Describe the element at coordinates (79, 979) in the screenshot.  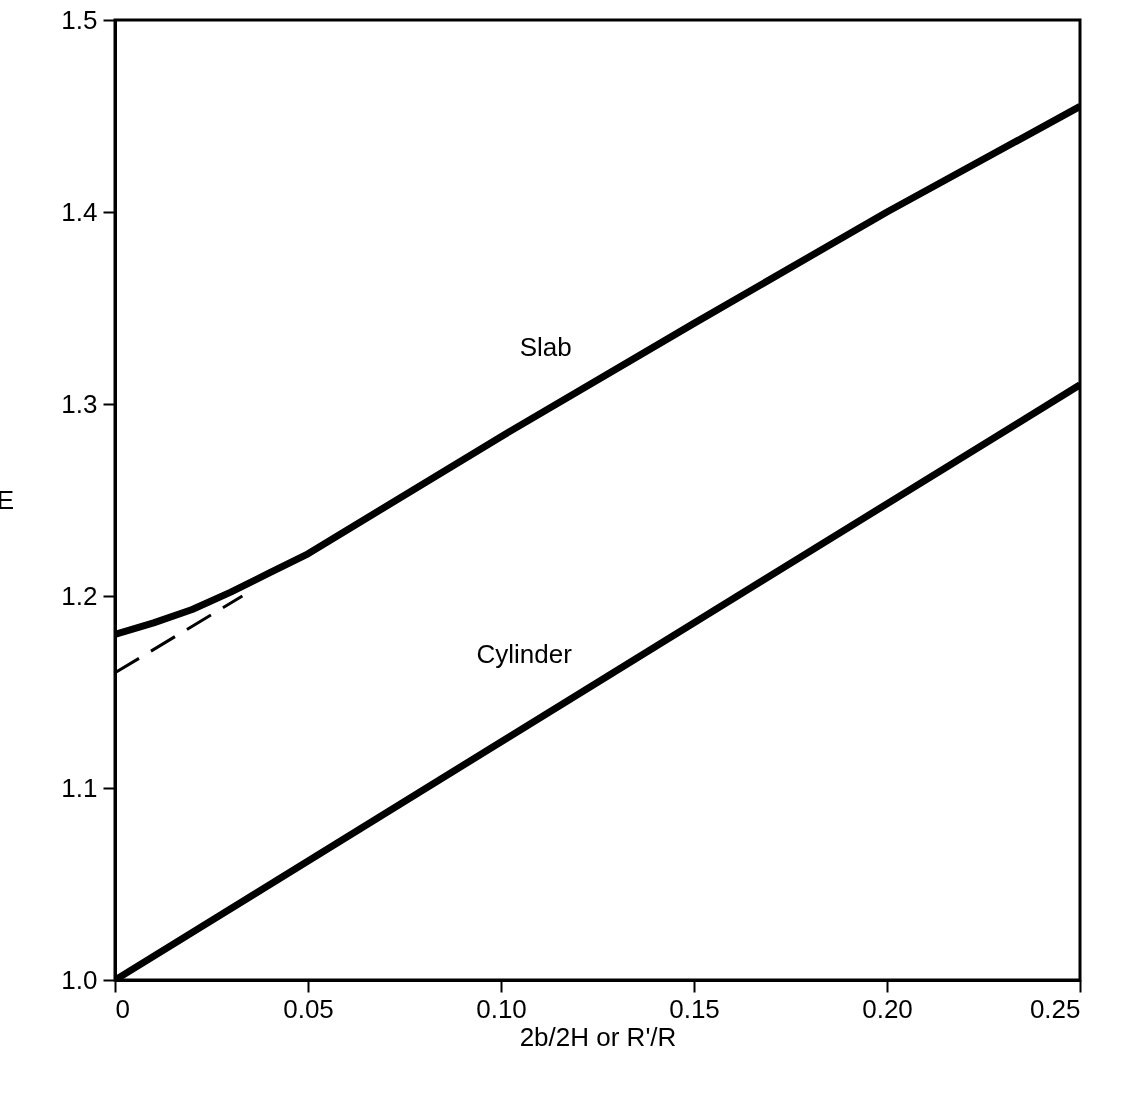
I see `y-tick-label: 1.0` at that location.